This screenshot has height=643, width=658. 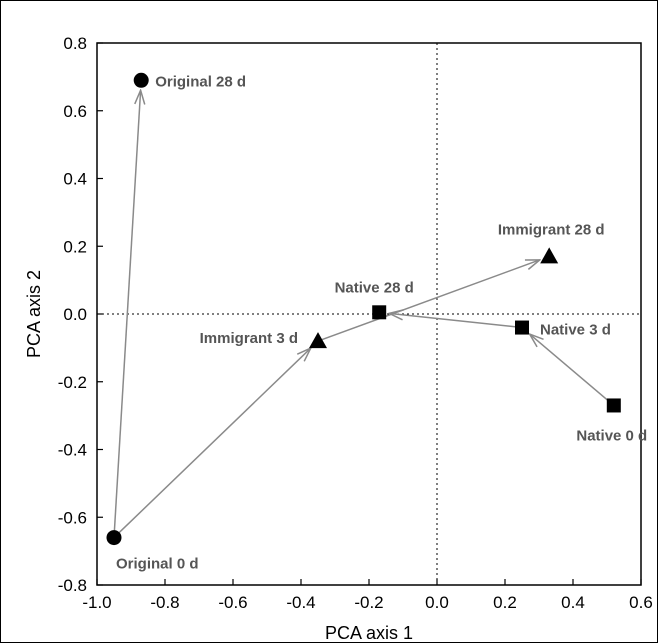 I want to click on y-tick-label: 0.0, so click(x=75, y=314).